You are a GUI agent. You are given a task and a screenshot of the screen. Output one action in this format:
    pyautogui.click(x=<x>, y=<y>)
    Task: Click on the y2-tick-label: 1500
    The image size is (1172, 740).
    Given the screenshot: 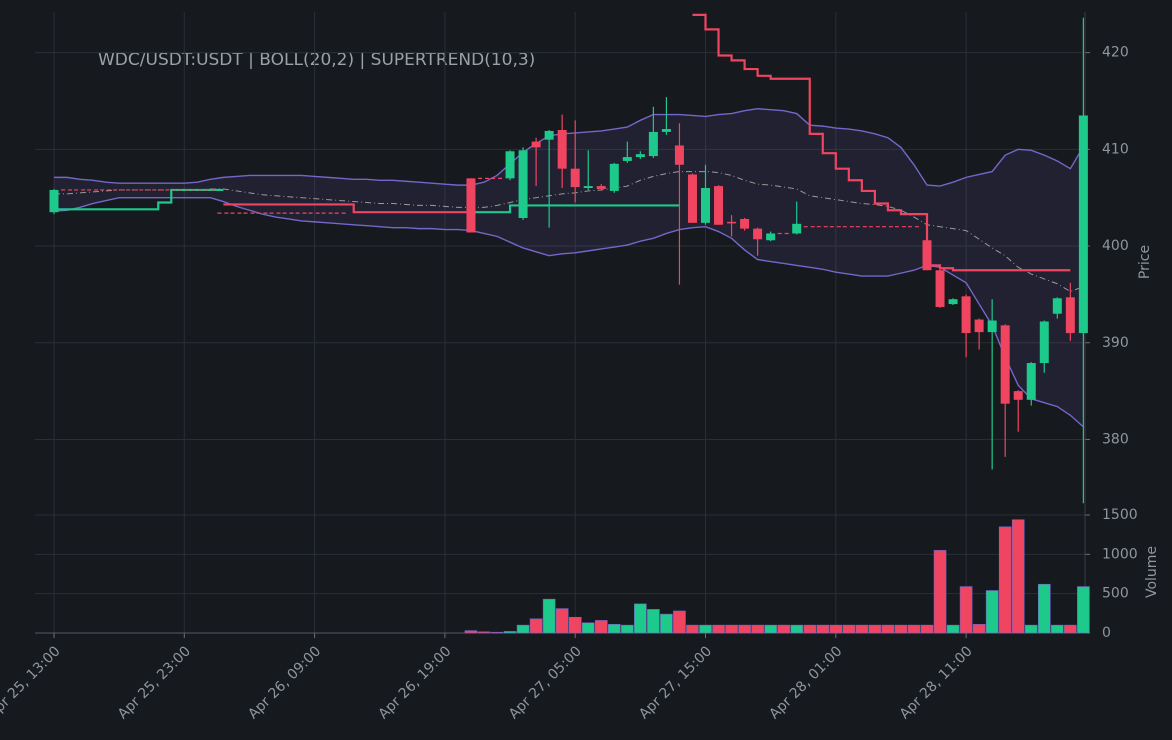 What is the action you would take?
    pyautogui.click(x=1120, y=515)
    